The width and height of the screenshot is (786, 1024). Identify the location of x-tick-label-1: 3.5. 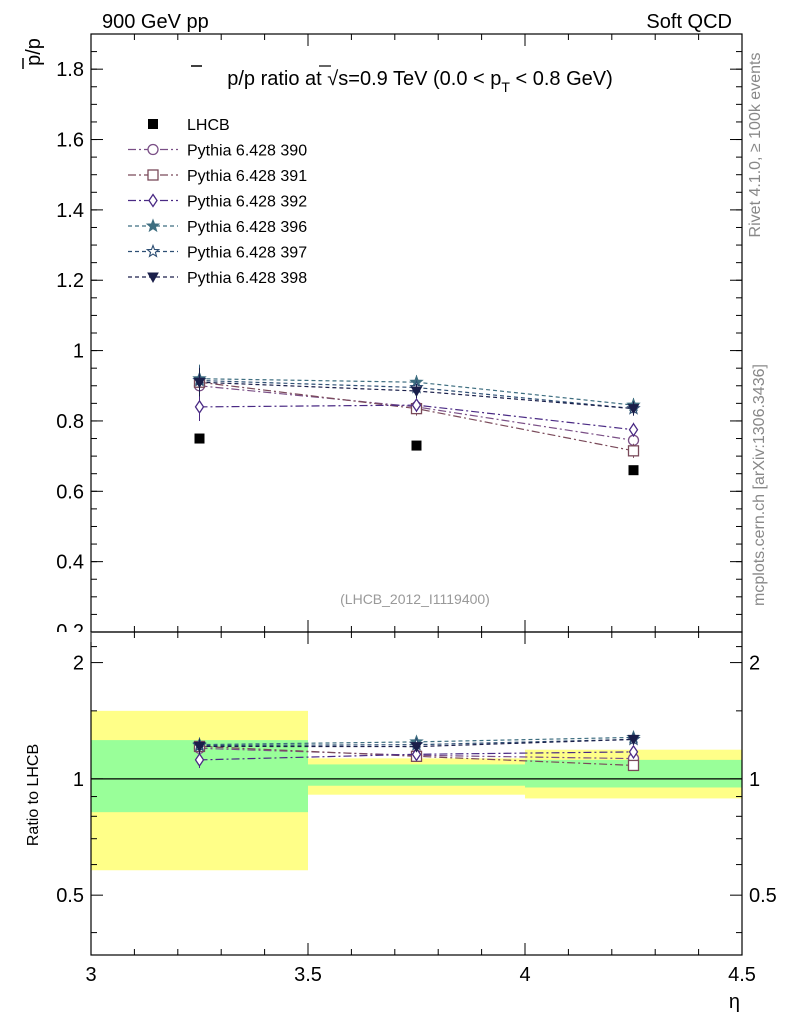
(308, 975).